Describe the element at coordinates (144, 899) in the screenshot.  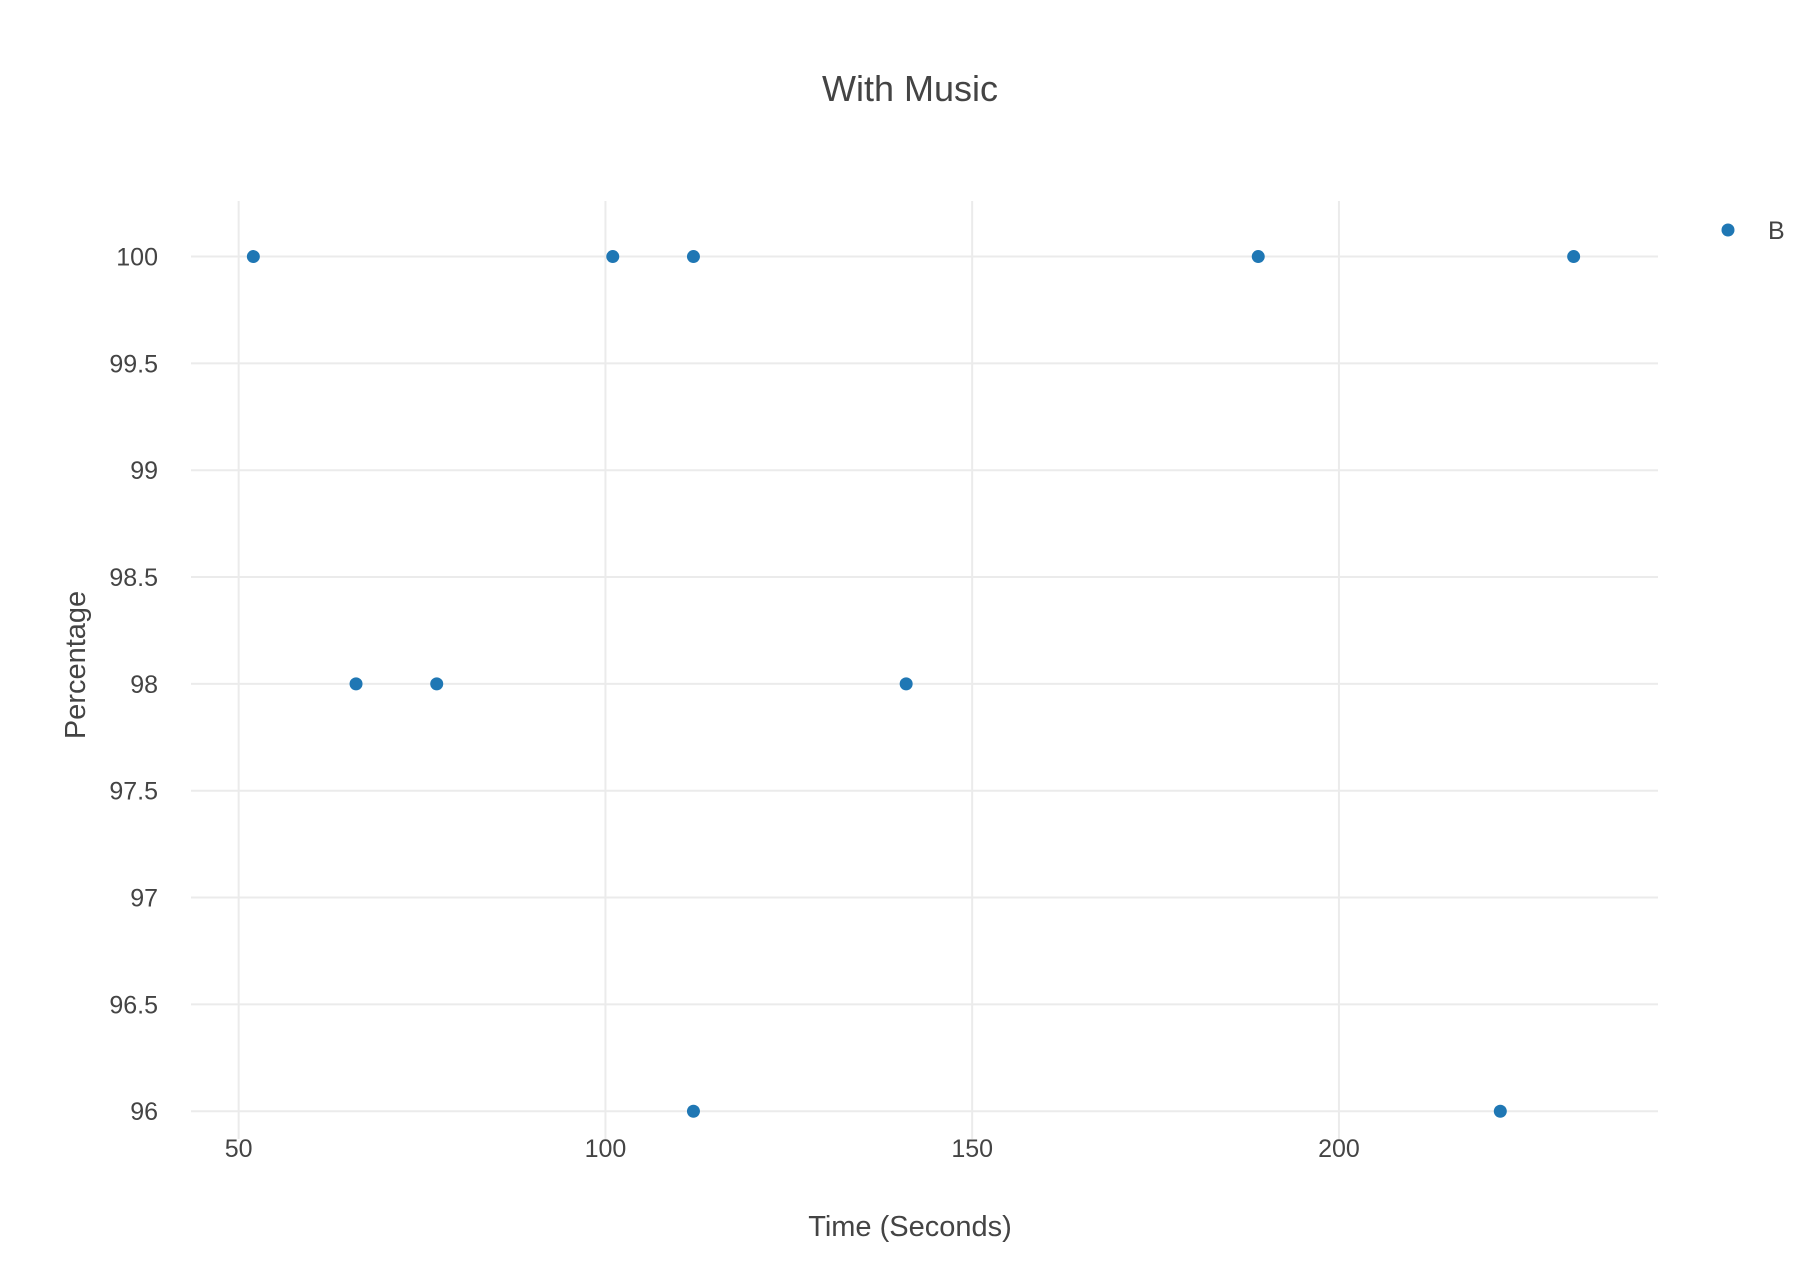
I see `y-tick-label: 97` at that location.